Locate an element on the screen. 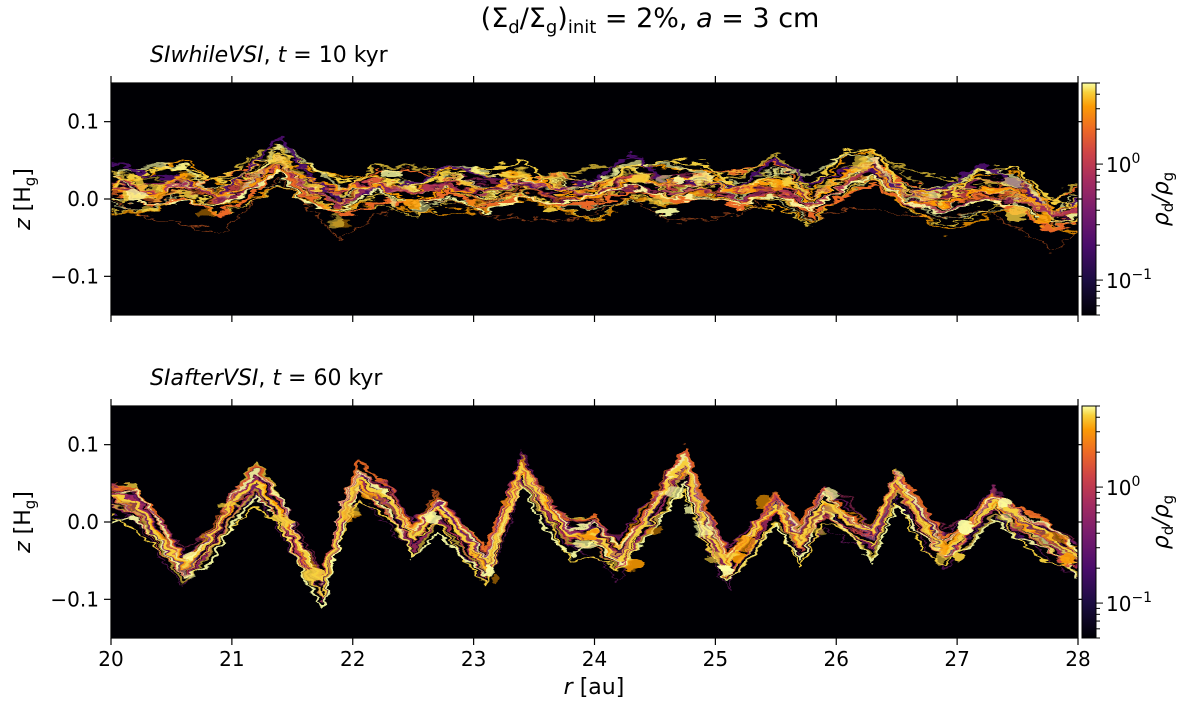 The height and width of the screenshot is (707, 1200). x-tick-label: 28 is located at coordinates (1077, 659).